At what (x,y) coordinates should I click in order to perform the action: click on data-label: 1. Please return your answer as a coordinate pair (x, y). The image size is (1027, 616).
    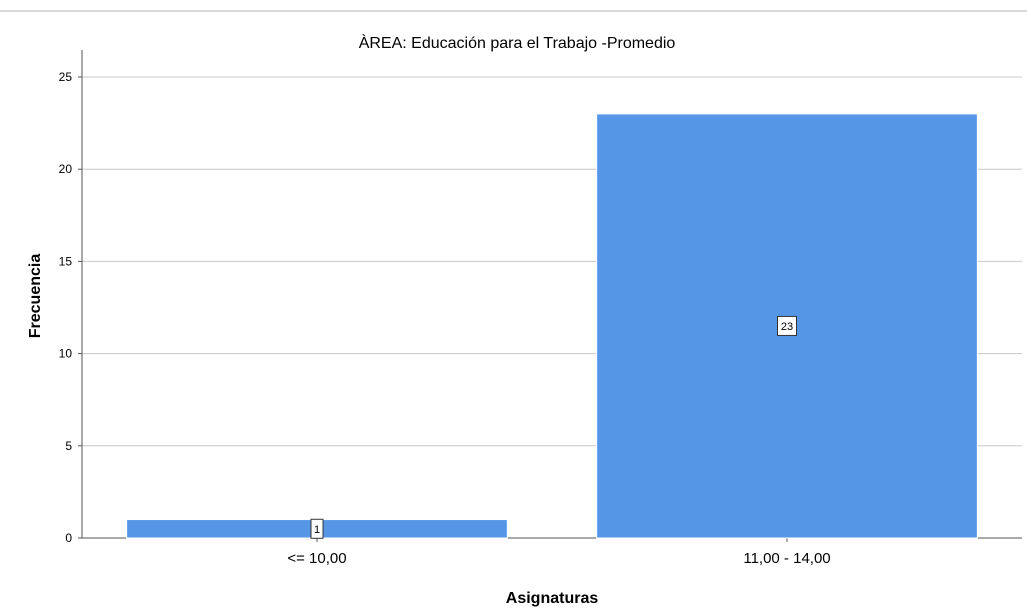
    Looking at the image, I should click on (317, 530).